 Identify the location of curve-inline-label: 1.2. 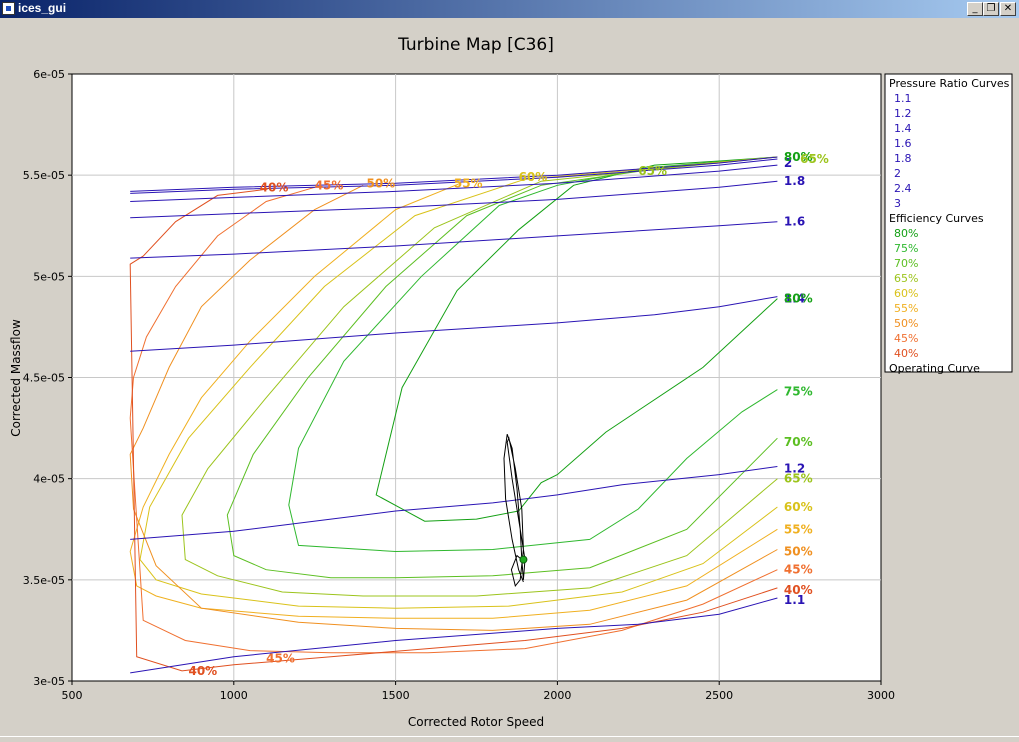
(794, 469).